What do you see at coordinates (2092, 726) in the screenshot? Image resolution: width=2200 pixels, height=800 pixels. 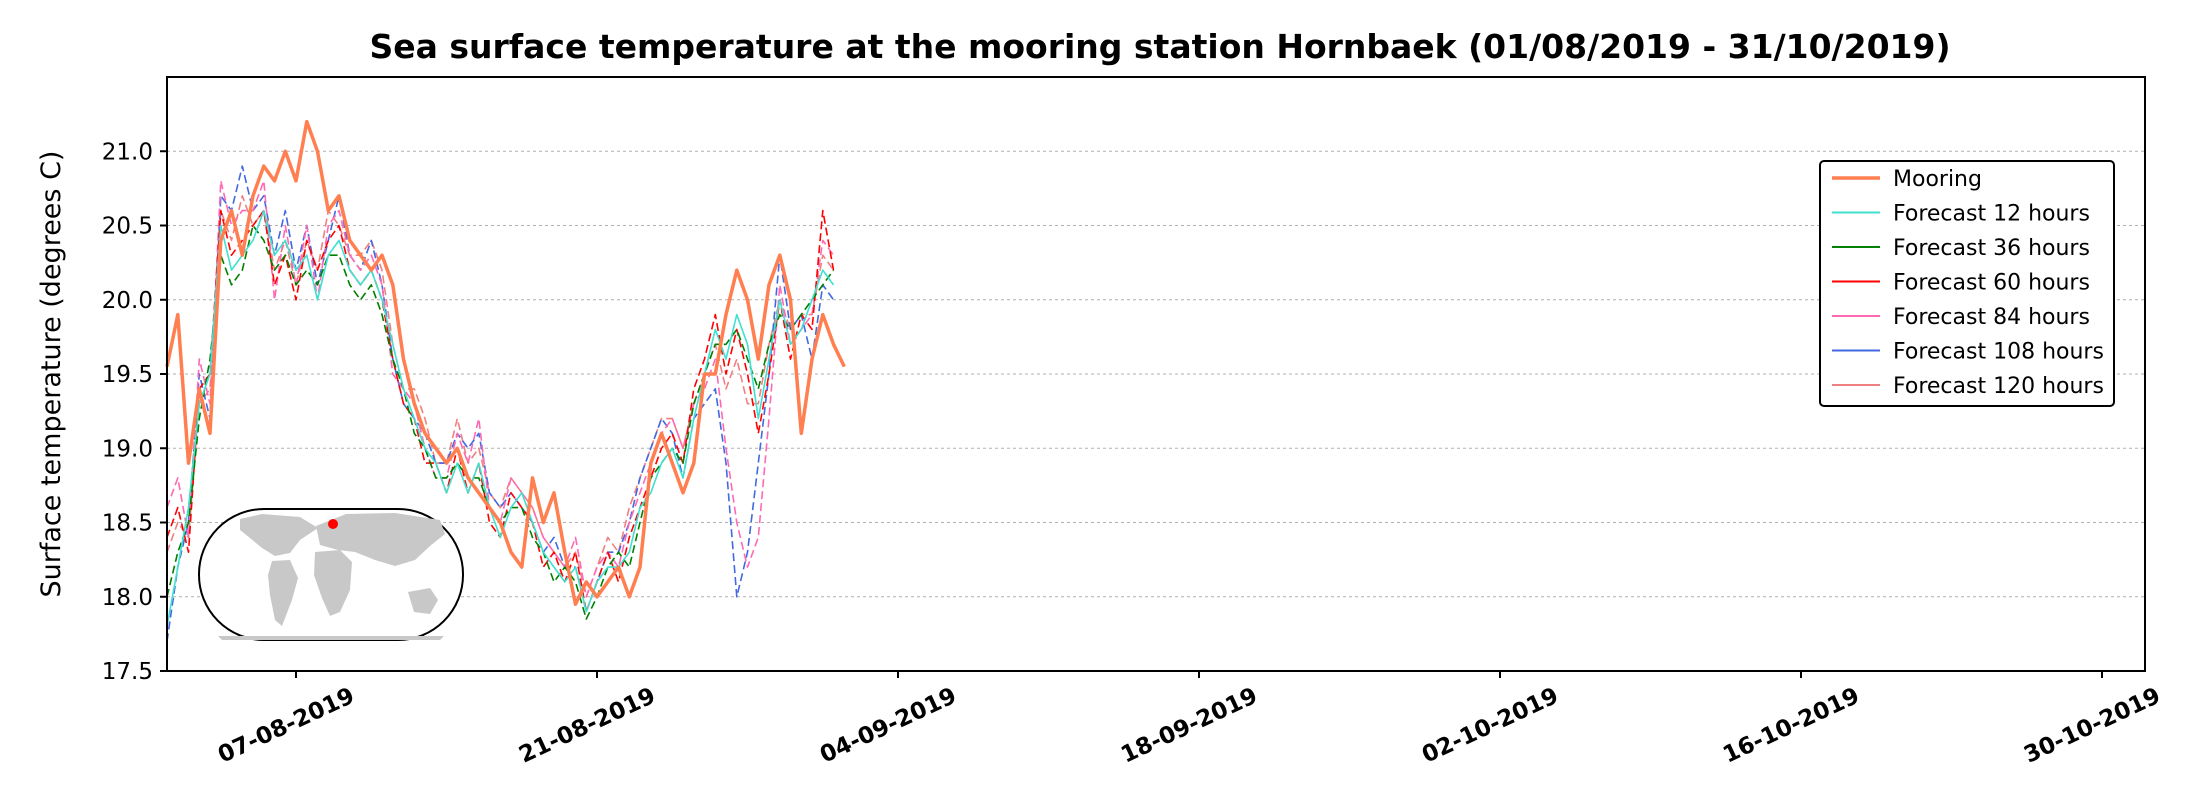 I see `x-tick-label: 30-10-2019` at bounding box center [2092, 726].